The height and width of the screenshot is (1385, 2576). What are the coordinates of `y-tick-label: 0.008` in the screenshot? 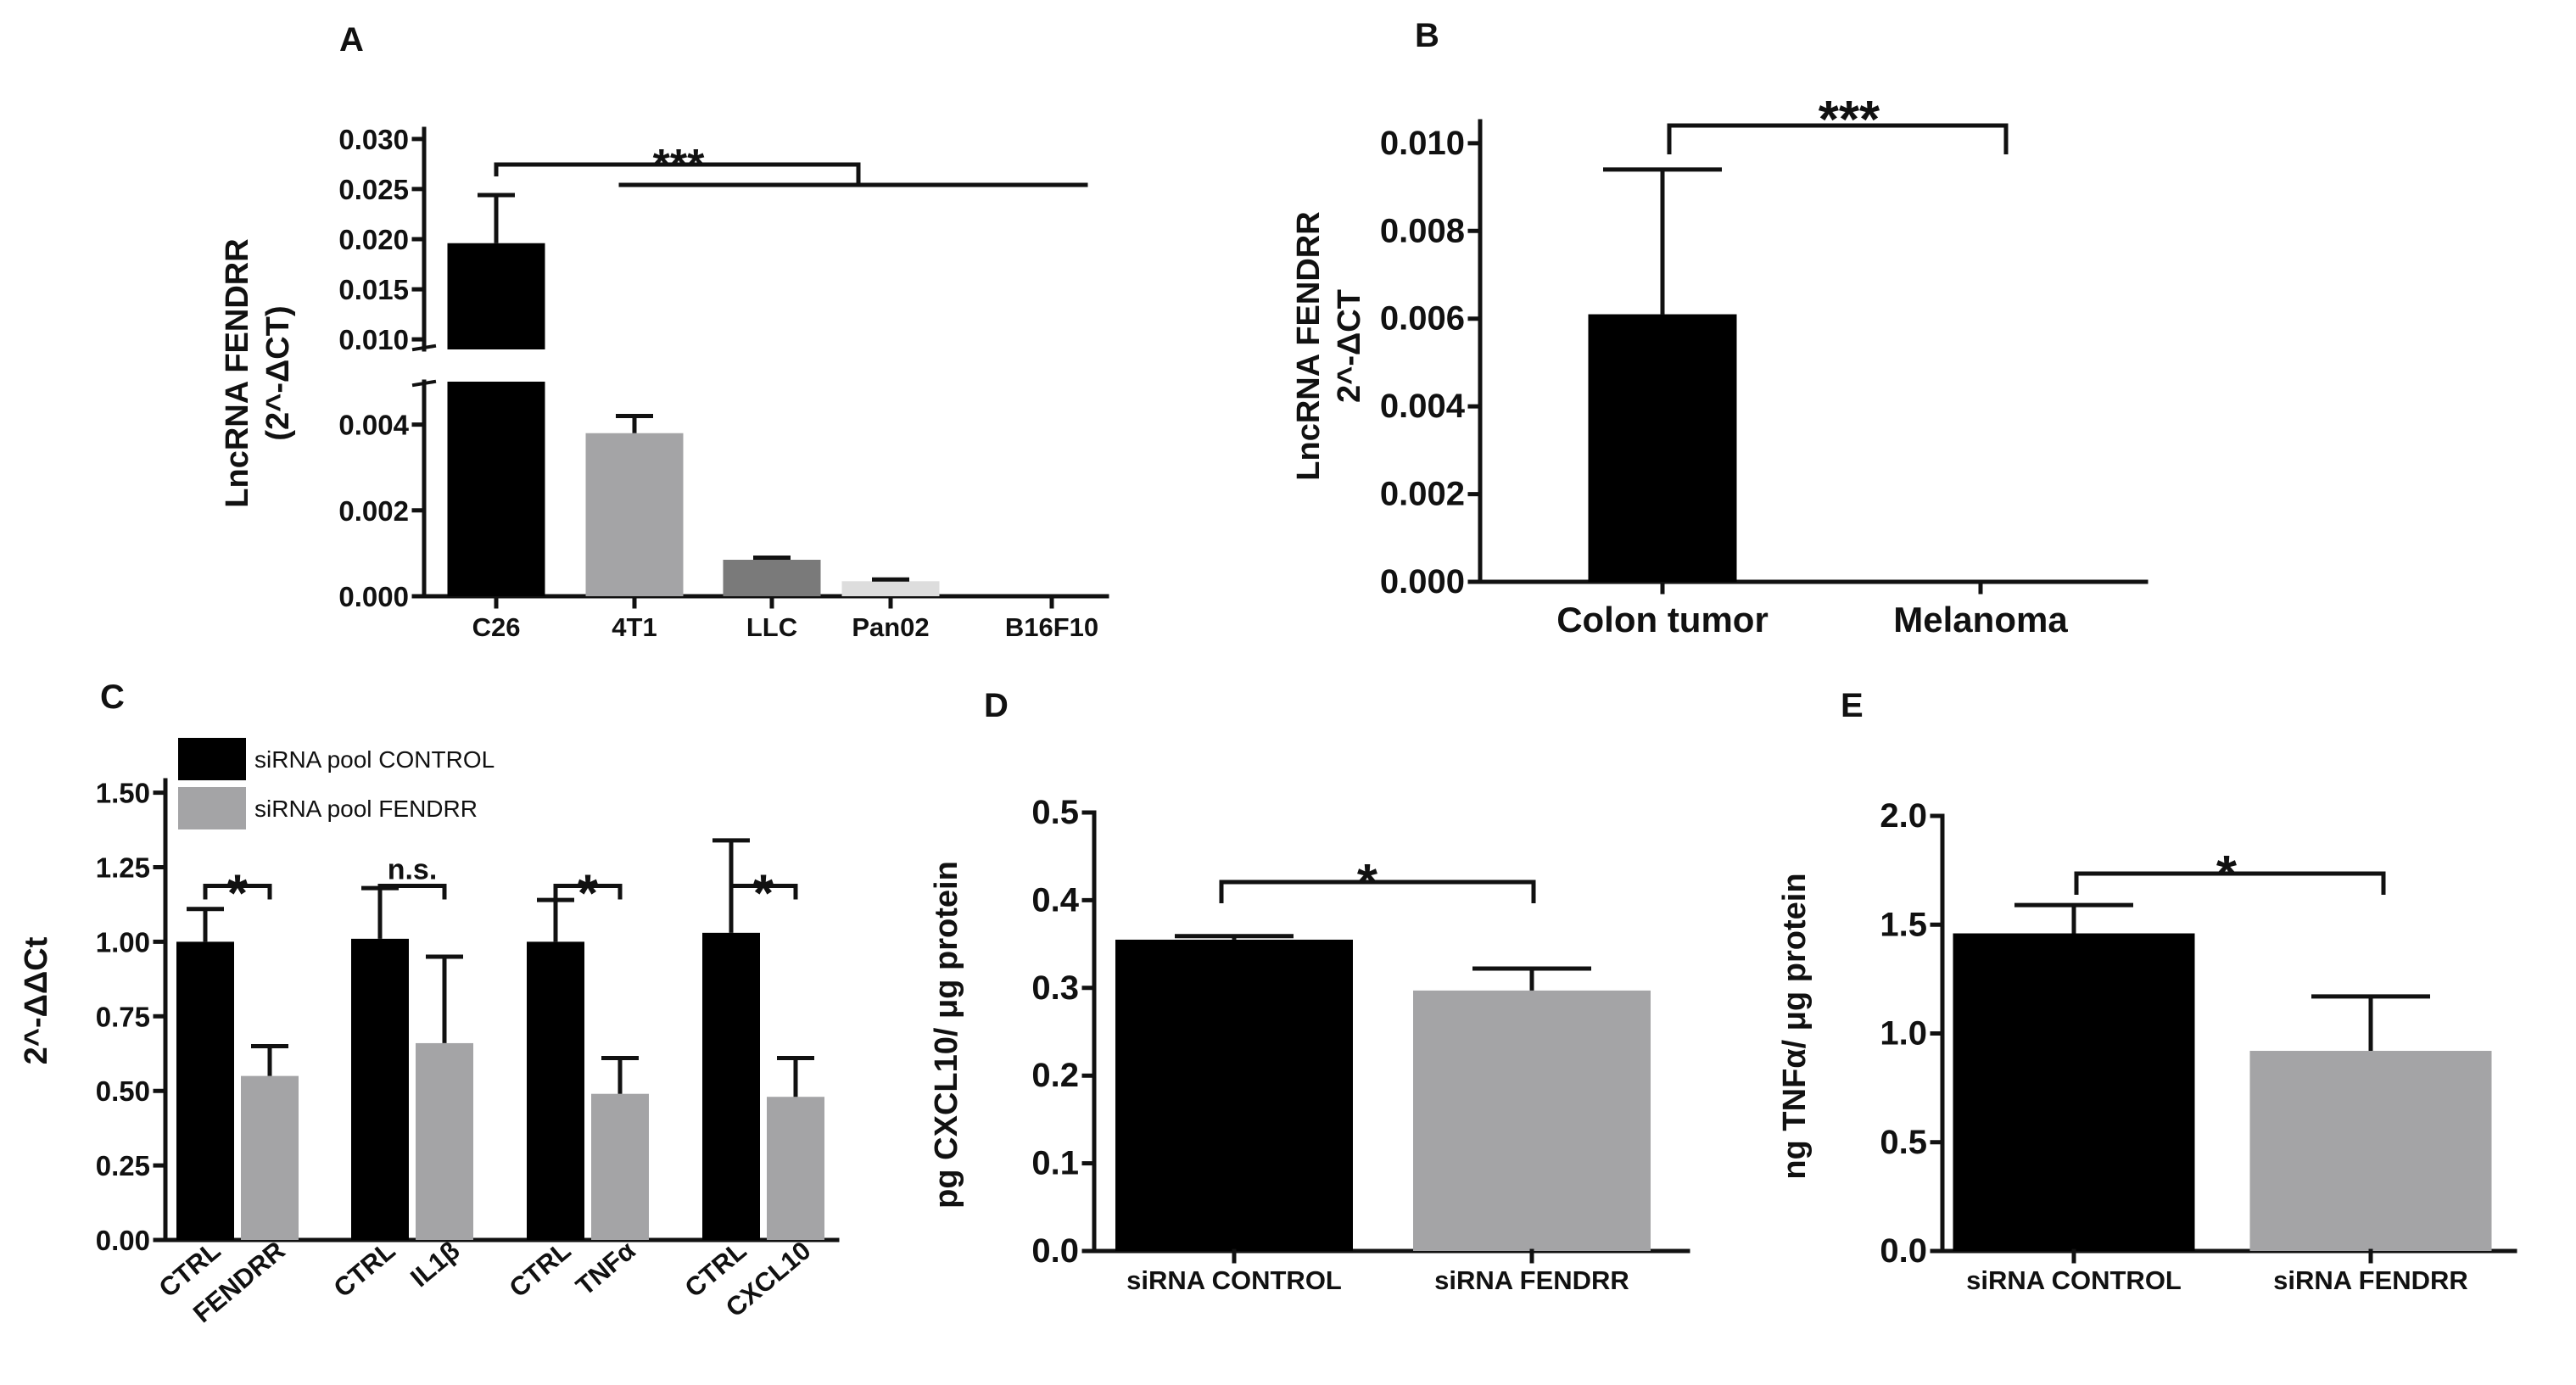 It's located at (1422, 231).